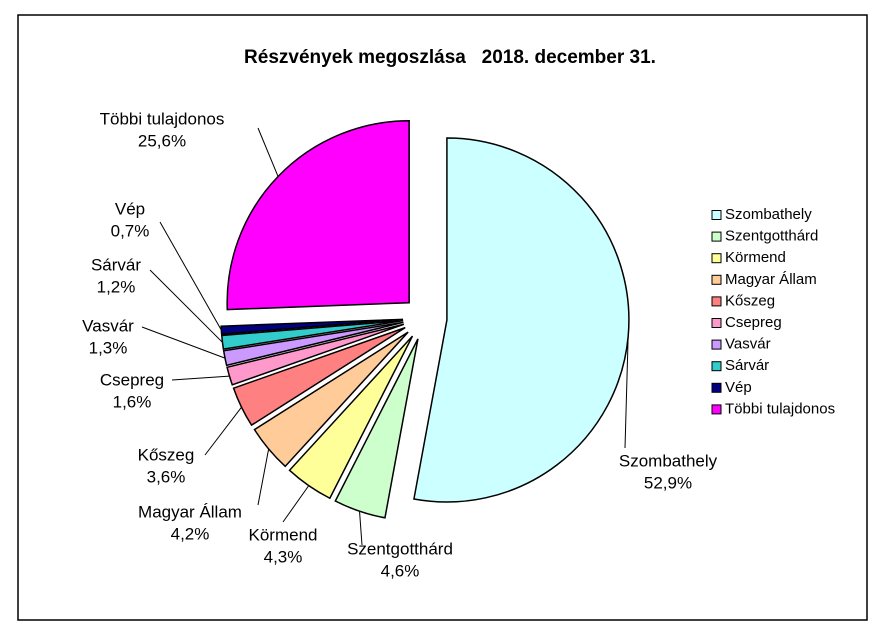 The image size is (885, 637). I want to click on slice-label: Vép, so click(130, 208).